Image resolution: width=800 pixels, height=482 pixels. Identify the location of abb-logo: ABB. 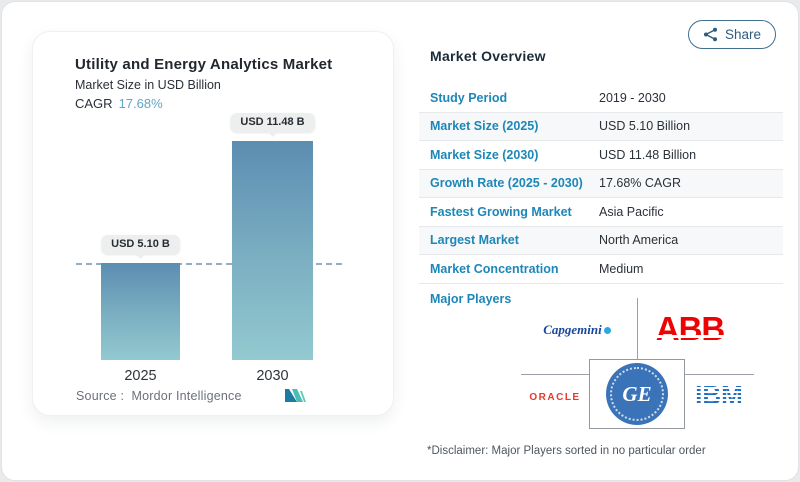
(690, 328).